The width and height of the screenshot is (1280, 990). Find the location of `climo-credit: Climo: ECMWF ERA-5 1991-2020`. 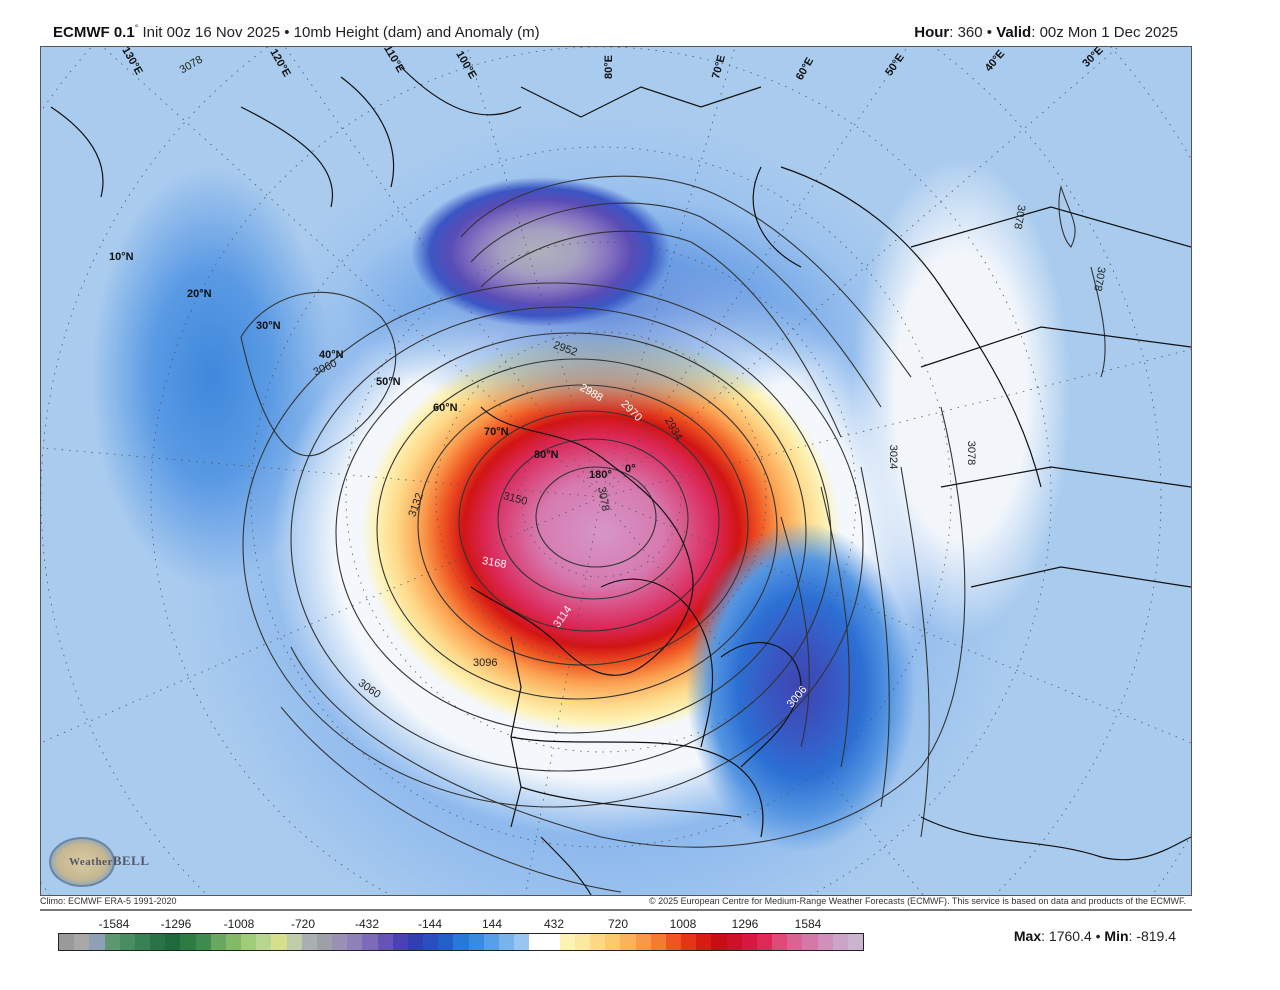

climo-credit: Climo: ECMWF ERA-5 1991-2020 is located at coordinates (108, 901).